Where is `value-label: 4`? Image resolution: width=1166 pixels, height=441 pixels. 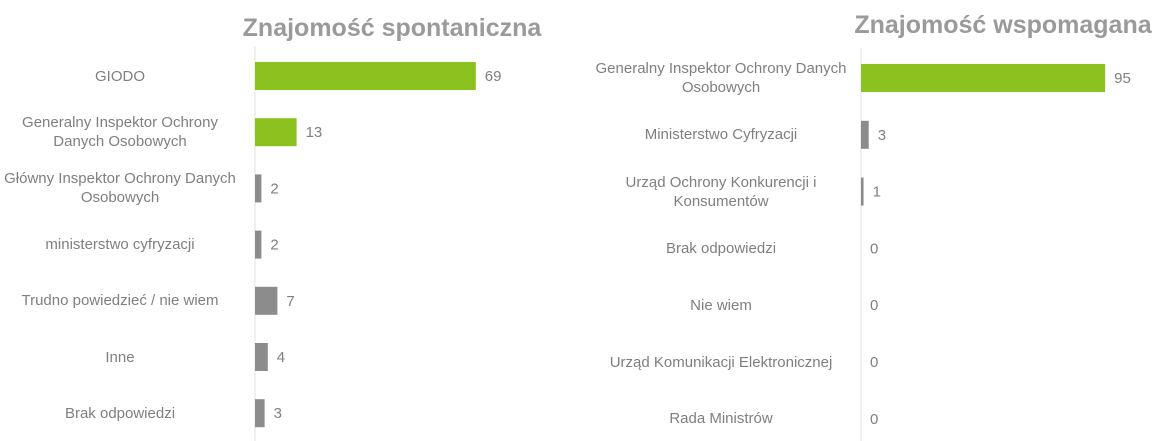
value-label: 4 is located at coordinates (281, 357).